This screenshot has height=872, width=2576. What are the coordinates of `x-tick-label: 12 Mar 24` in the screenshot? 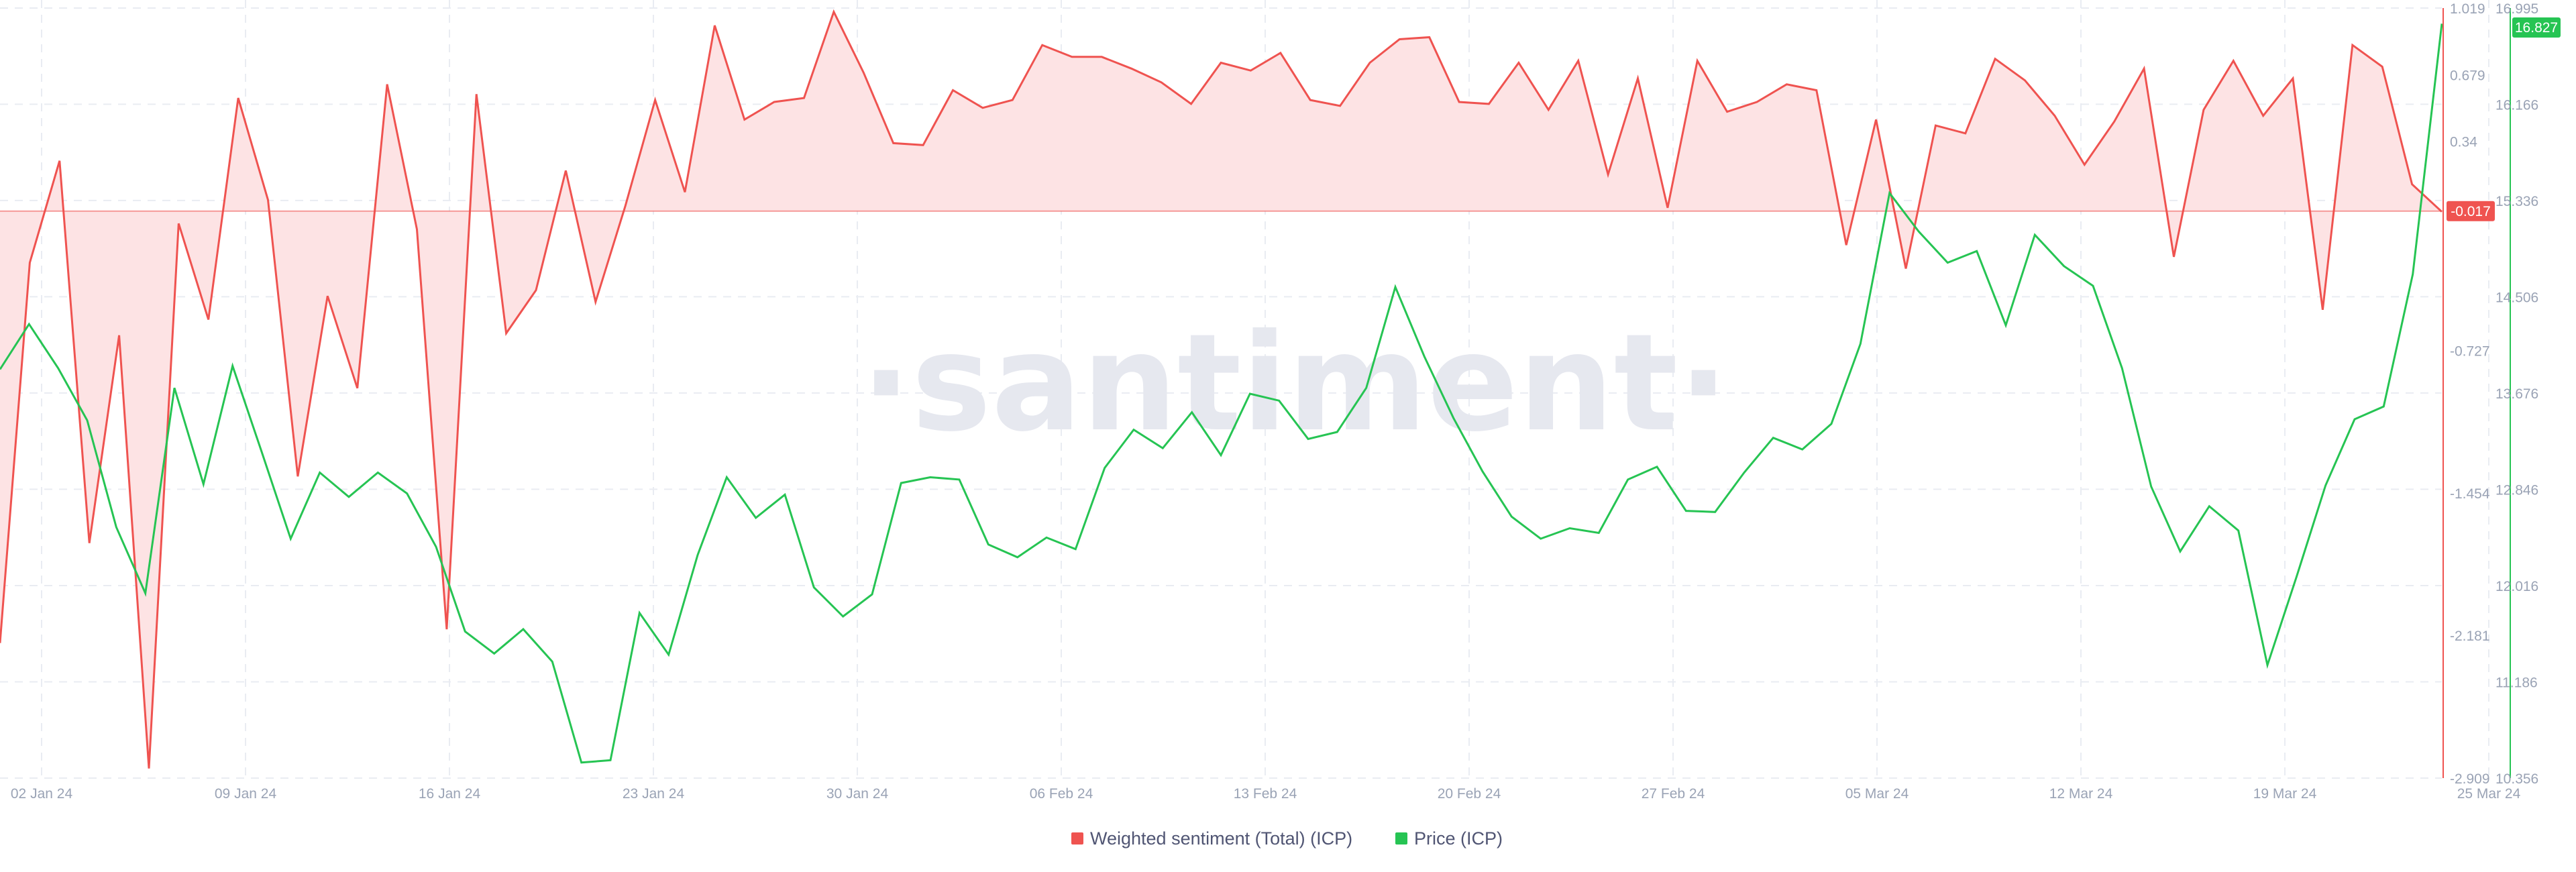 It's located at (2081, 794).